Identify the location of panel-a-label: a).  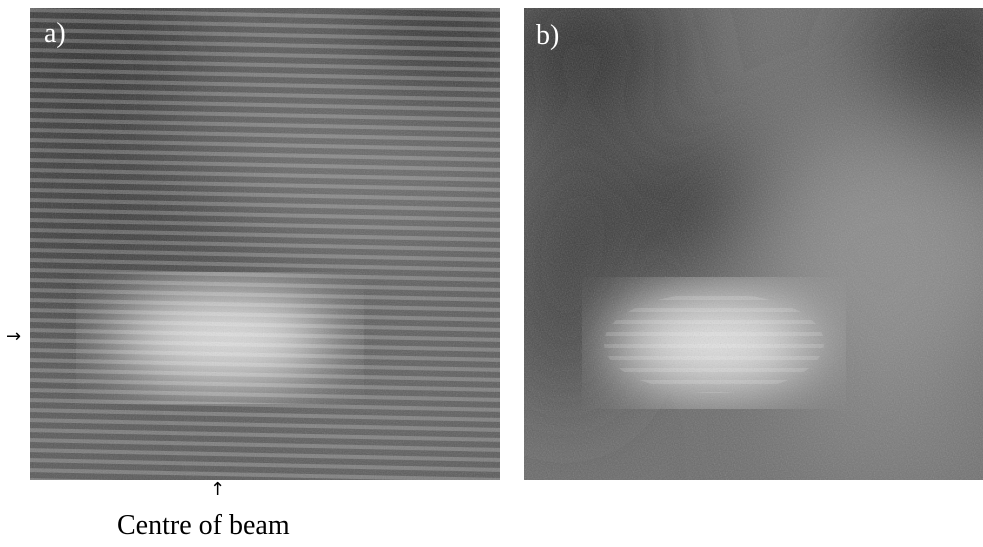
(55, 33).